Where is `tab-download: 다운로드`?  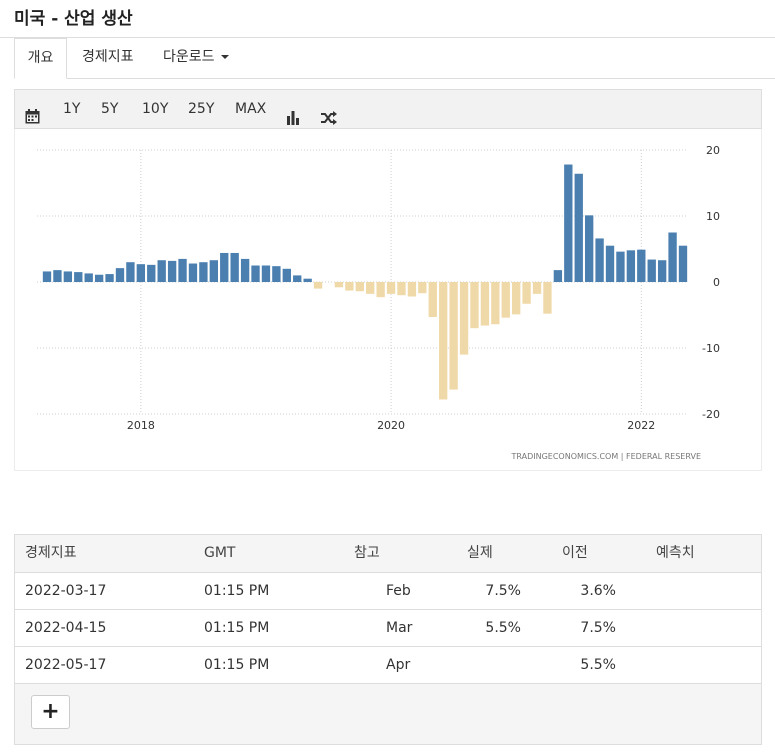 tab-download: 다운로드 is located at coordinates (196, 58).